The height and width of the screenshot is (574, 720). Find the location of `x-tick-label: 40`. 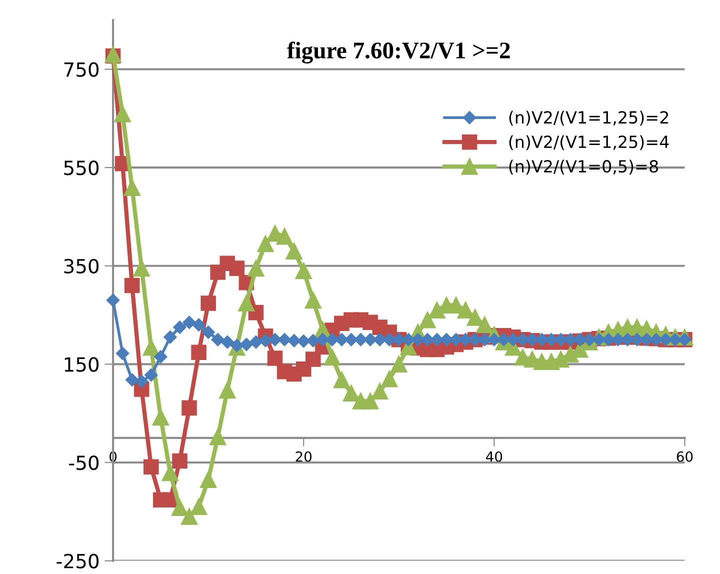

x-tick-label: 40 is located at coordinates (494, 456).